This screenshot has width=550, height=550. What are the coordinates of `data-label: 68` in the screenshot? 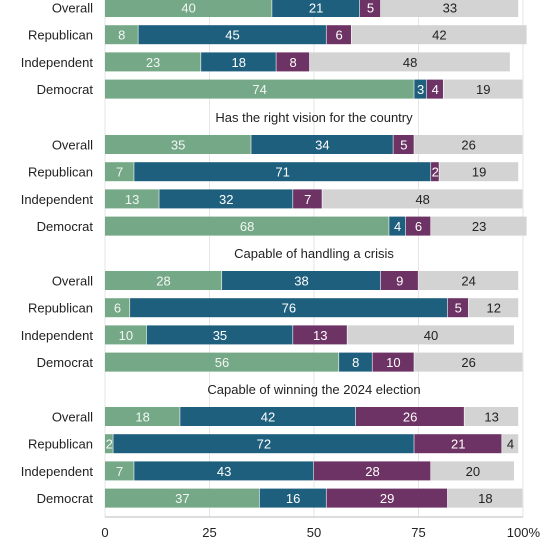 It's located at (247, 226).